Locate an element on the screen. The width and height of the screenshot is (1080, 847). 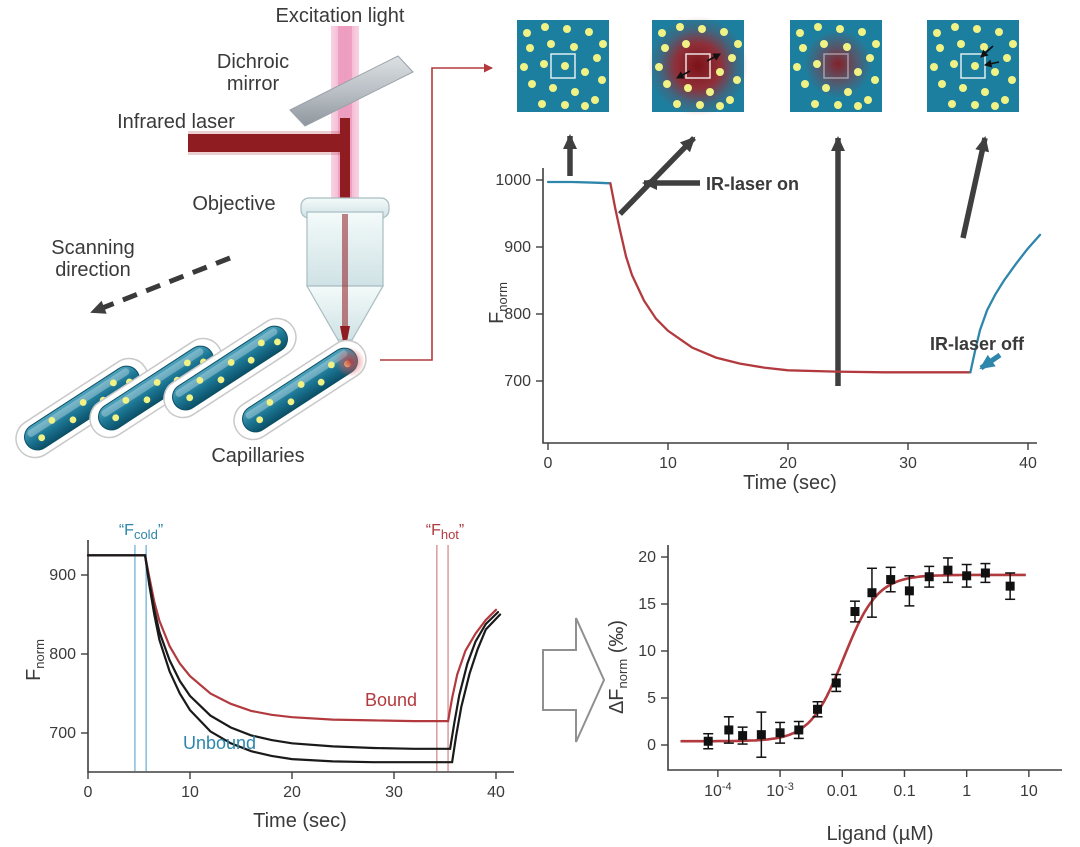
trace-ylabel: Fnorm is located at coordinates (498, 303).